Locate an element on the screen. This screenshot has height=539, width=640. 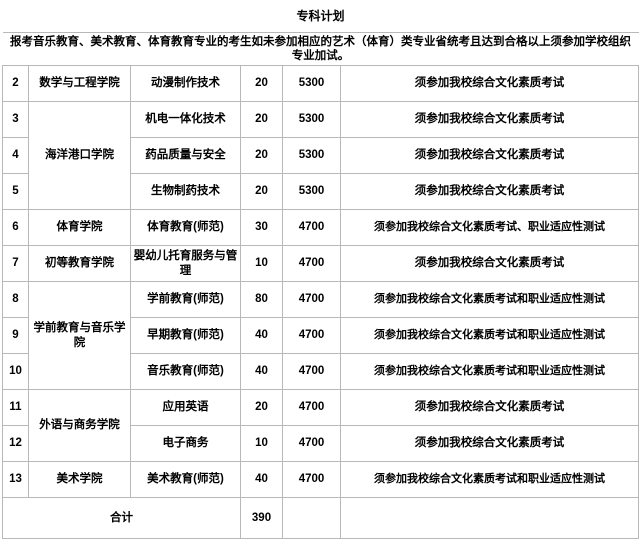
table-row: 7 初等教育学院 婴幼儿托育服务与管理 10 4700 须参加我校综合文化素质考试 is located at coordinates (321, 263).